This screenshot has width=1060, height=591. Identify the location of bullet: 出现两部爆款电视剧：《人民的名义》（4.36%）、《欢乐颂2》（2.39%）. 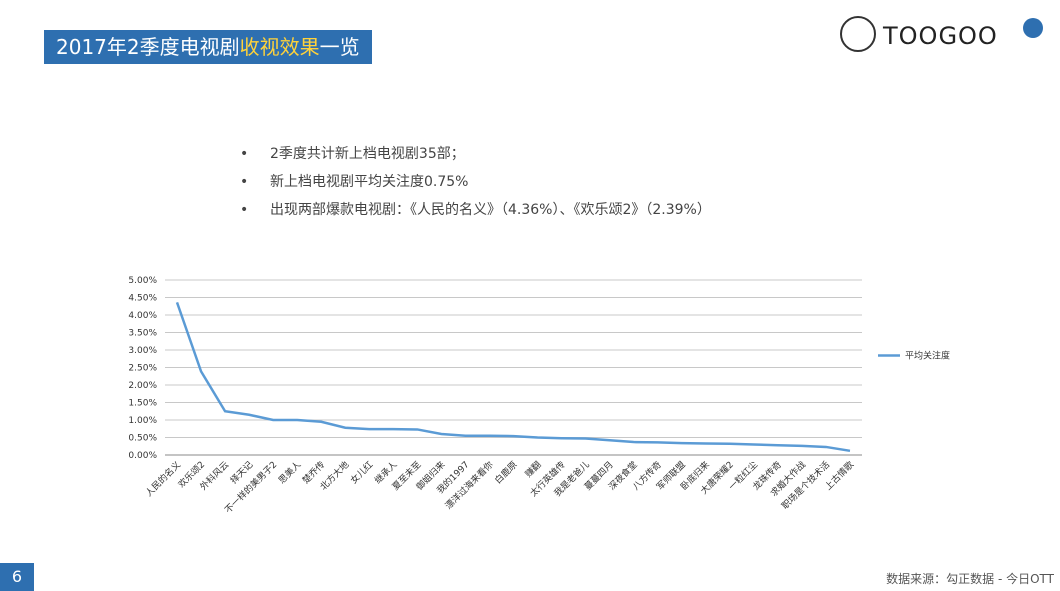
(475, 210).